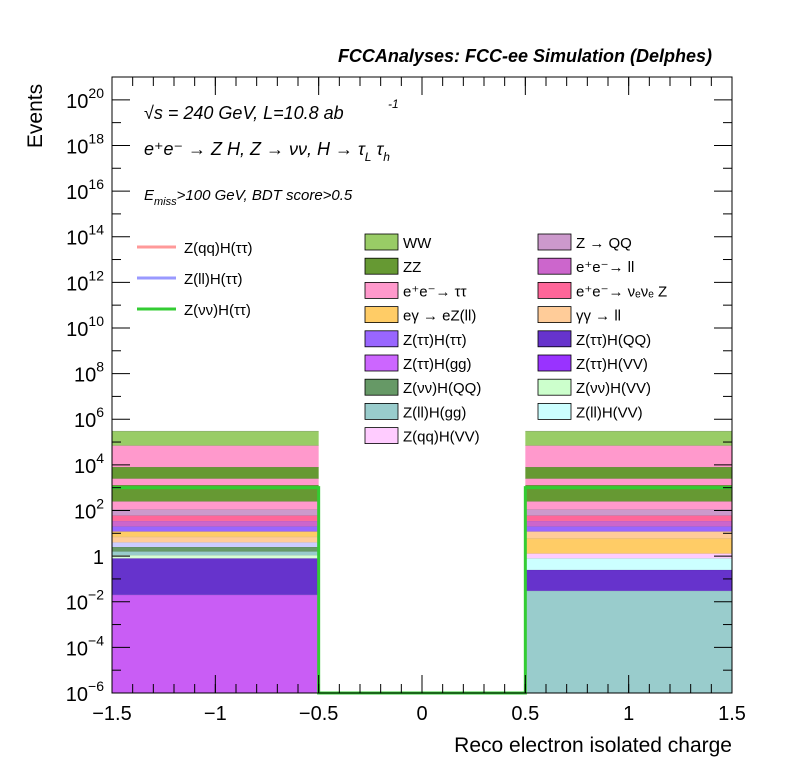 This screenshot has height=772, width=796. What do you see at coordinates (96, 184) in the screenshot?
I see `y-tick-exponent: 16` at bounding box center [96, 184].